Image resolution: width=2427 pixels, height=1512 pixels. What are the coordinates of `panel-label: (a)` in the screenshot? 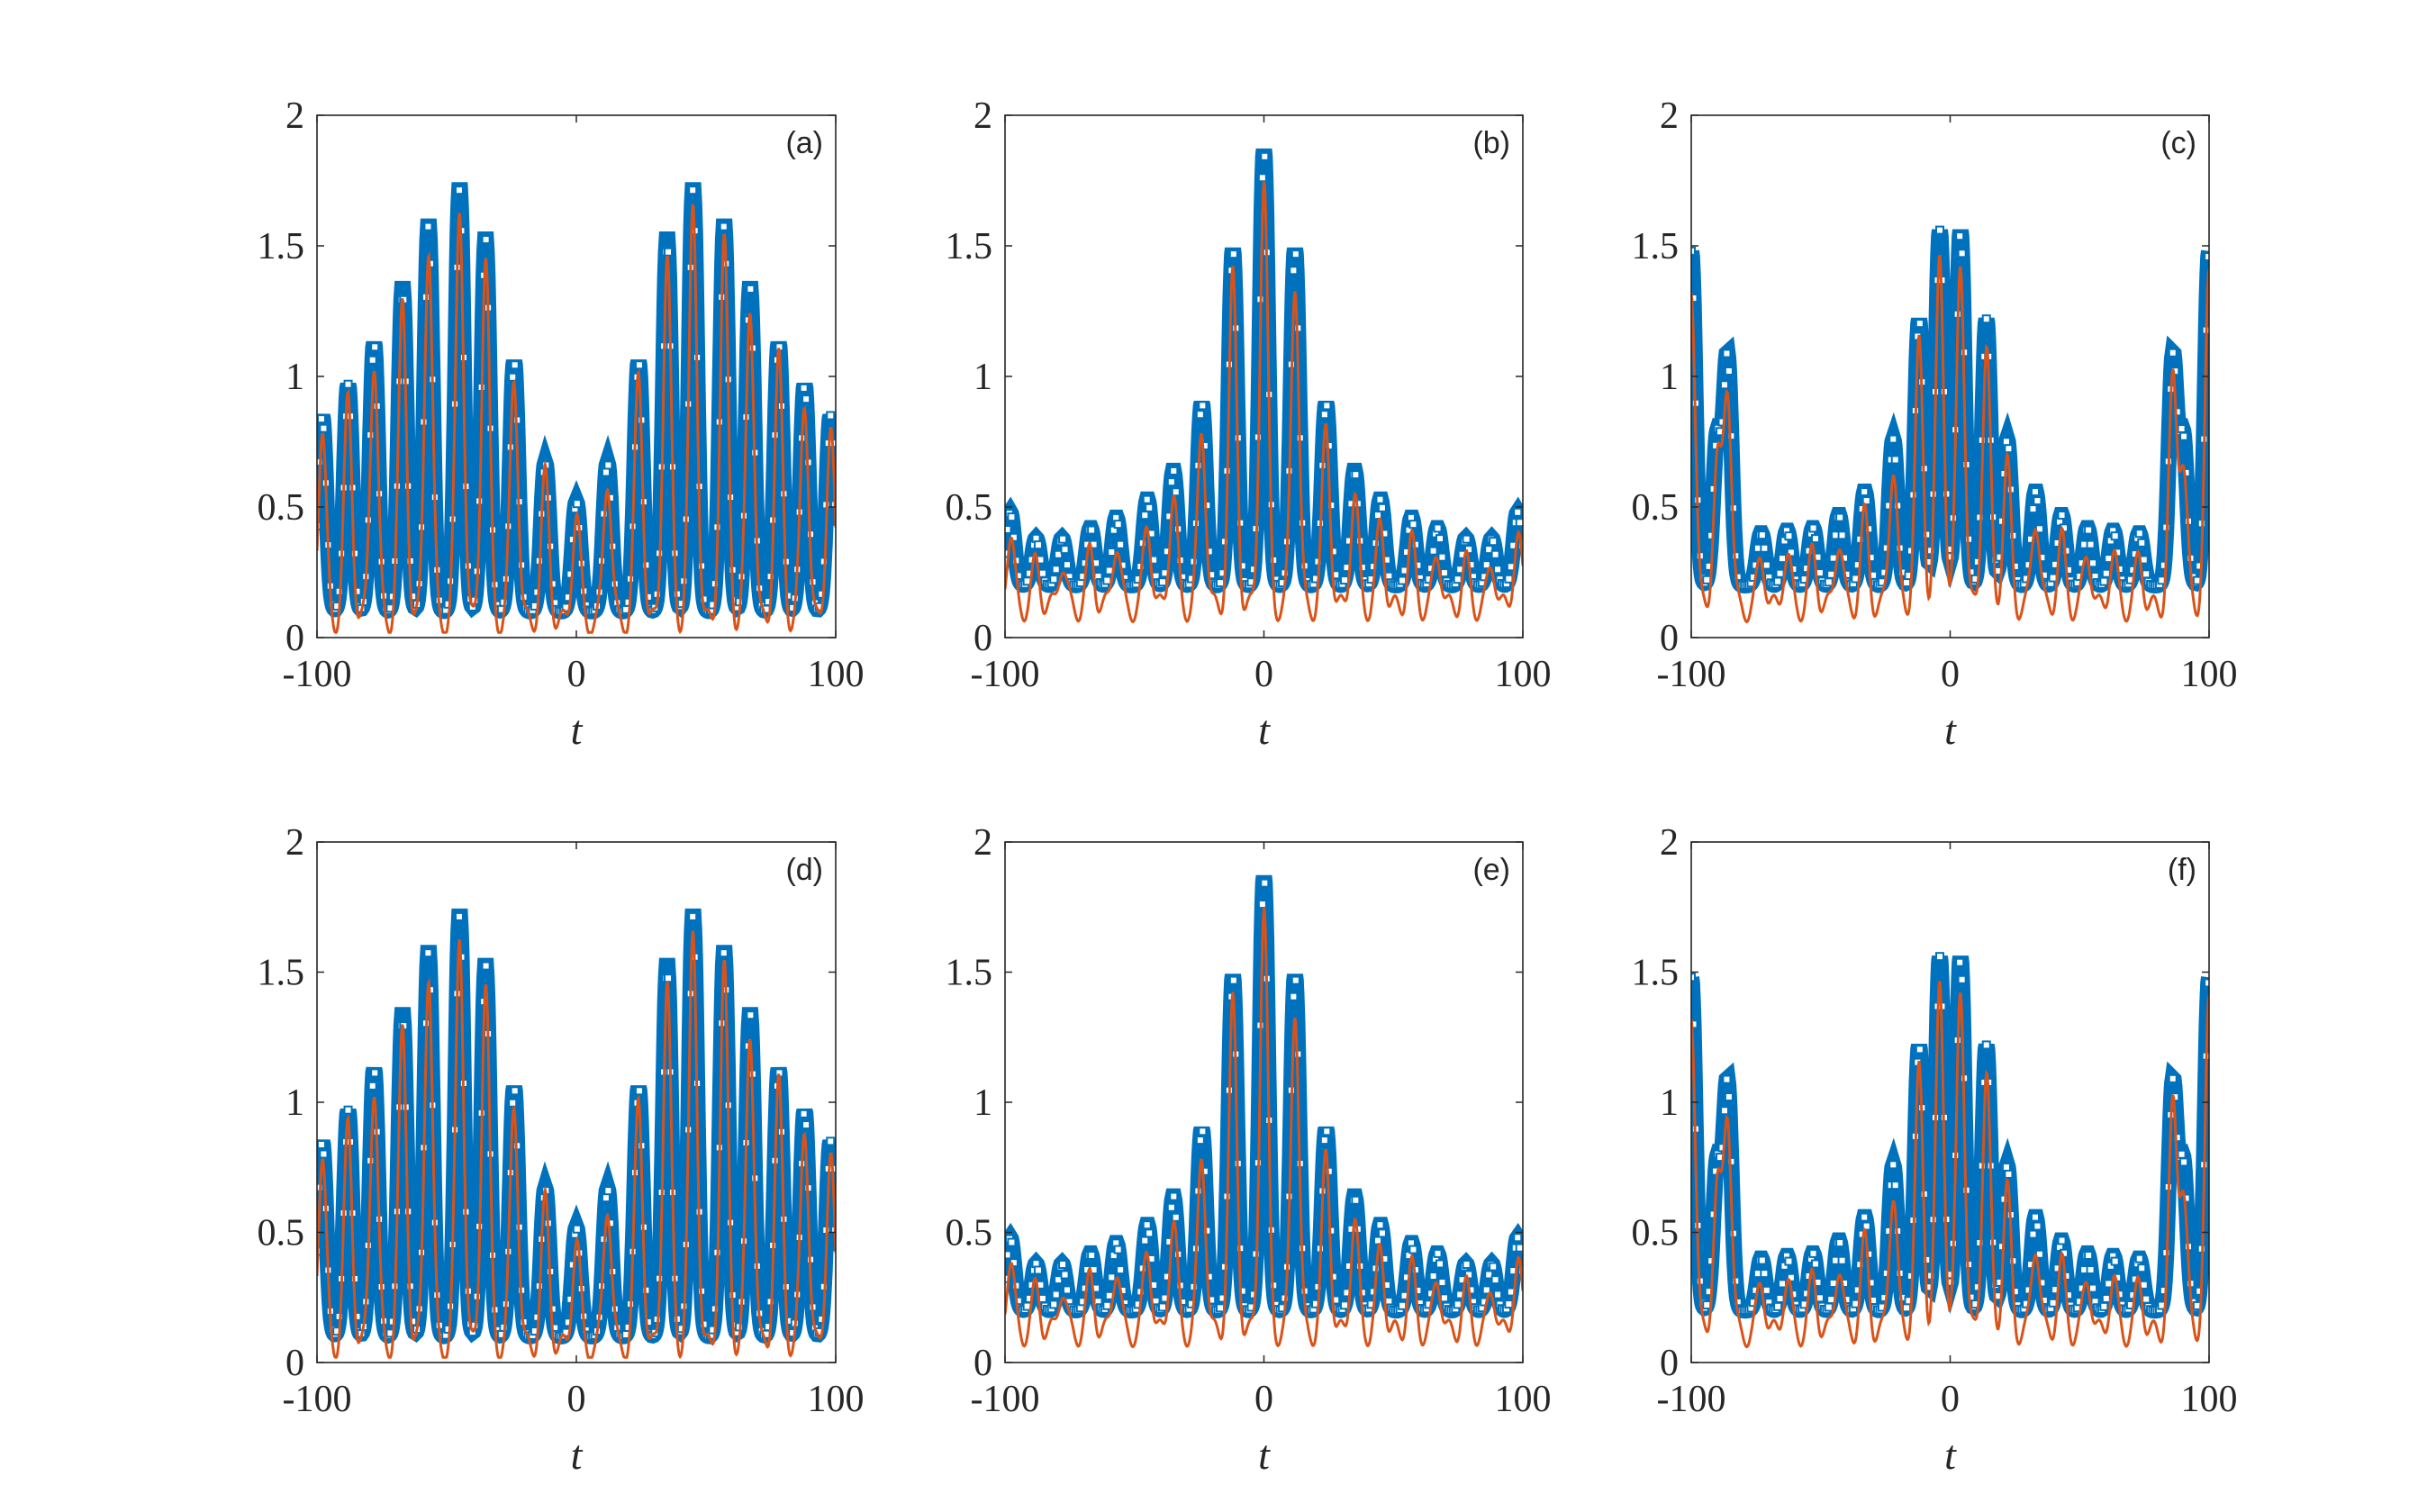 It's located at (804, 143).